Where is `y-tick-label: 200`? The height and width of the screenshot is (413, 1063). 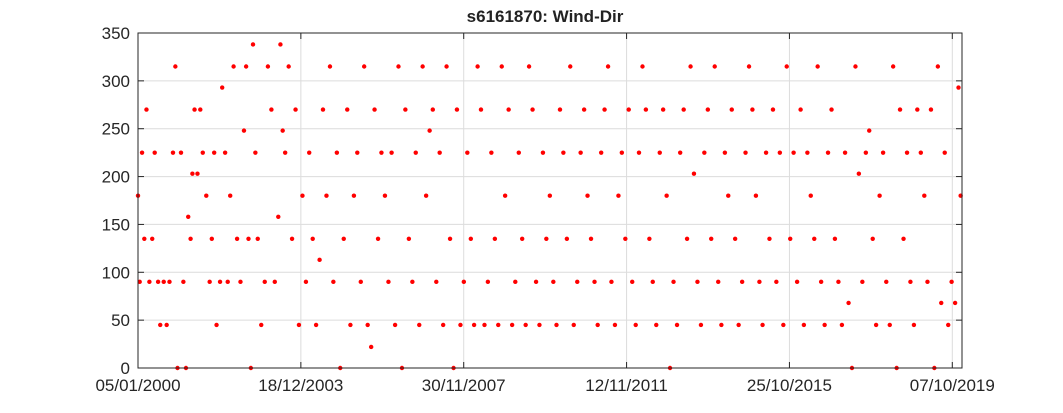 y-tick-label: 200 is located at coordinates (116, 177).